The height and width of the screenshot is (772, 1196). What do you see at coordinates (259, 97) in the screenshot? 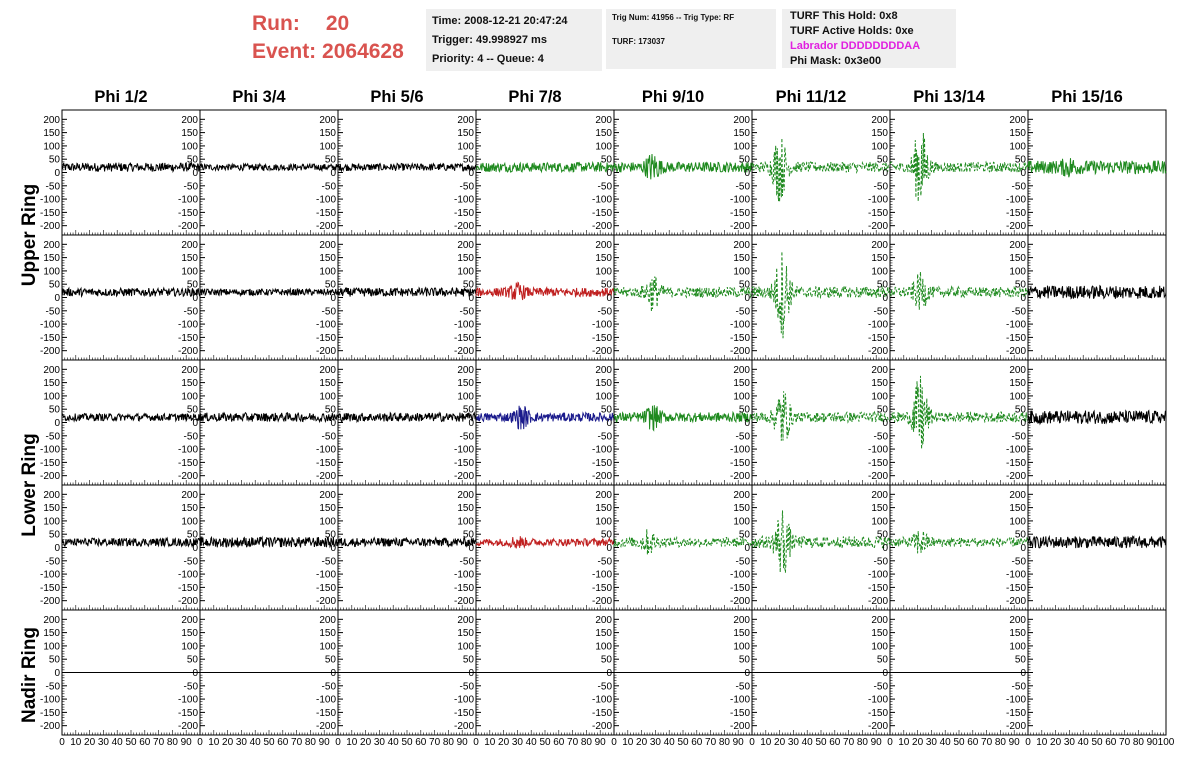
I see `column-title-phi-3-4: Phi 3/4` at bounding box center [259, 97].